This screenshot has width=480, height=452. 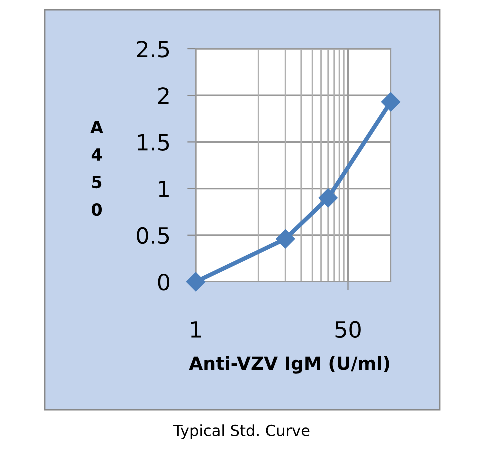 What do you see at coordinates (289, 365) in the screenshot?
I see `x-axis-title: Anti-VZV IgM (U/ml)` at bounding box center [289, 365].